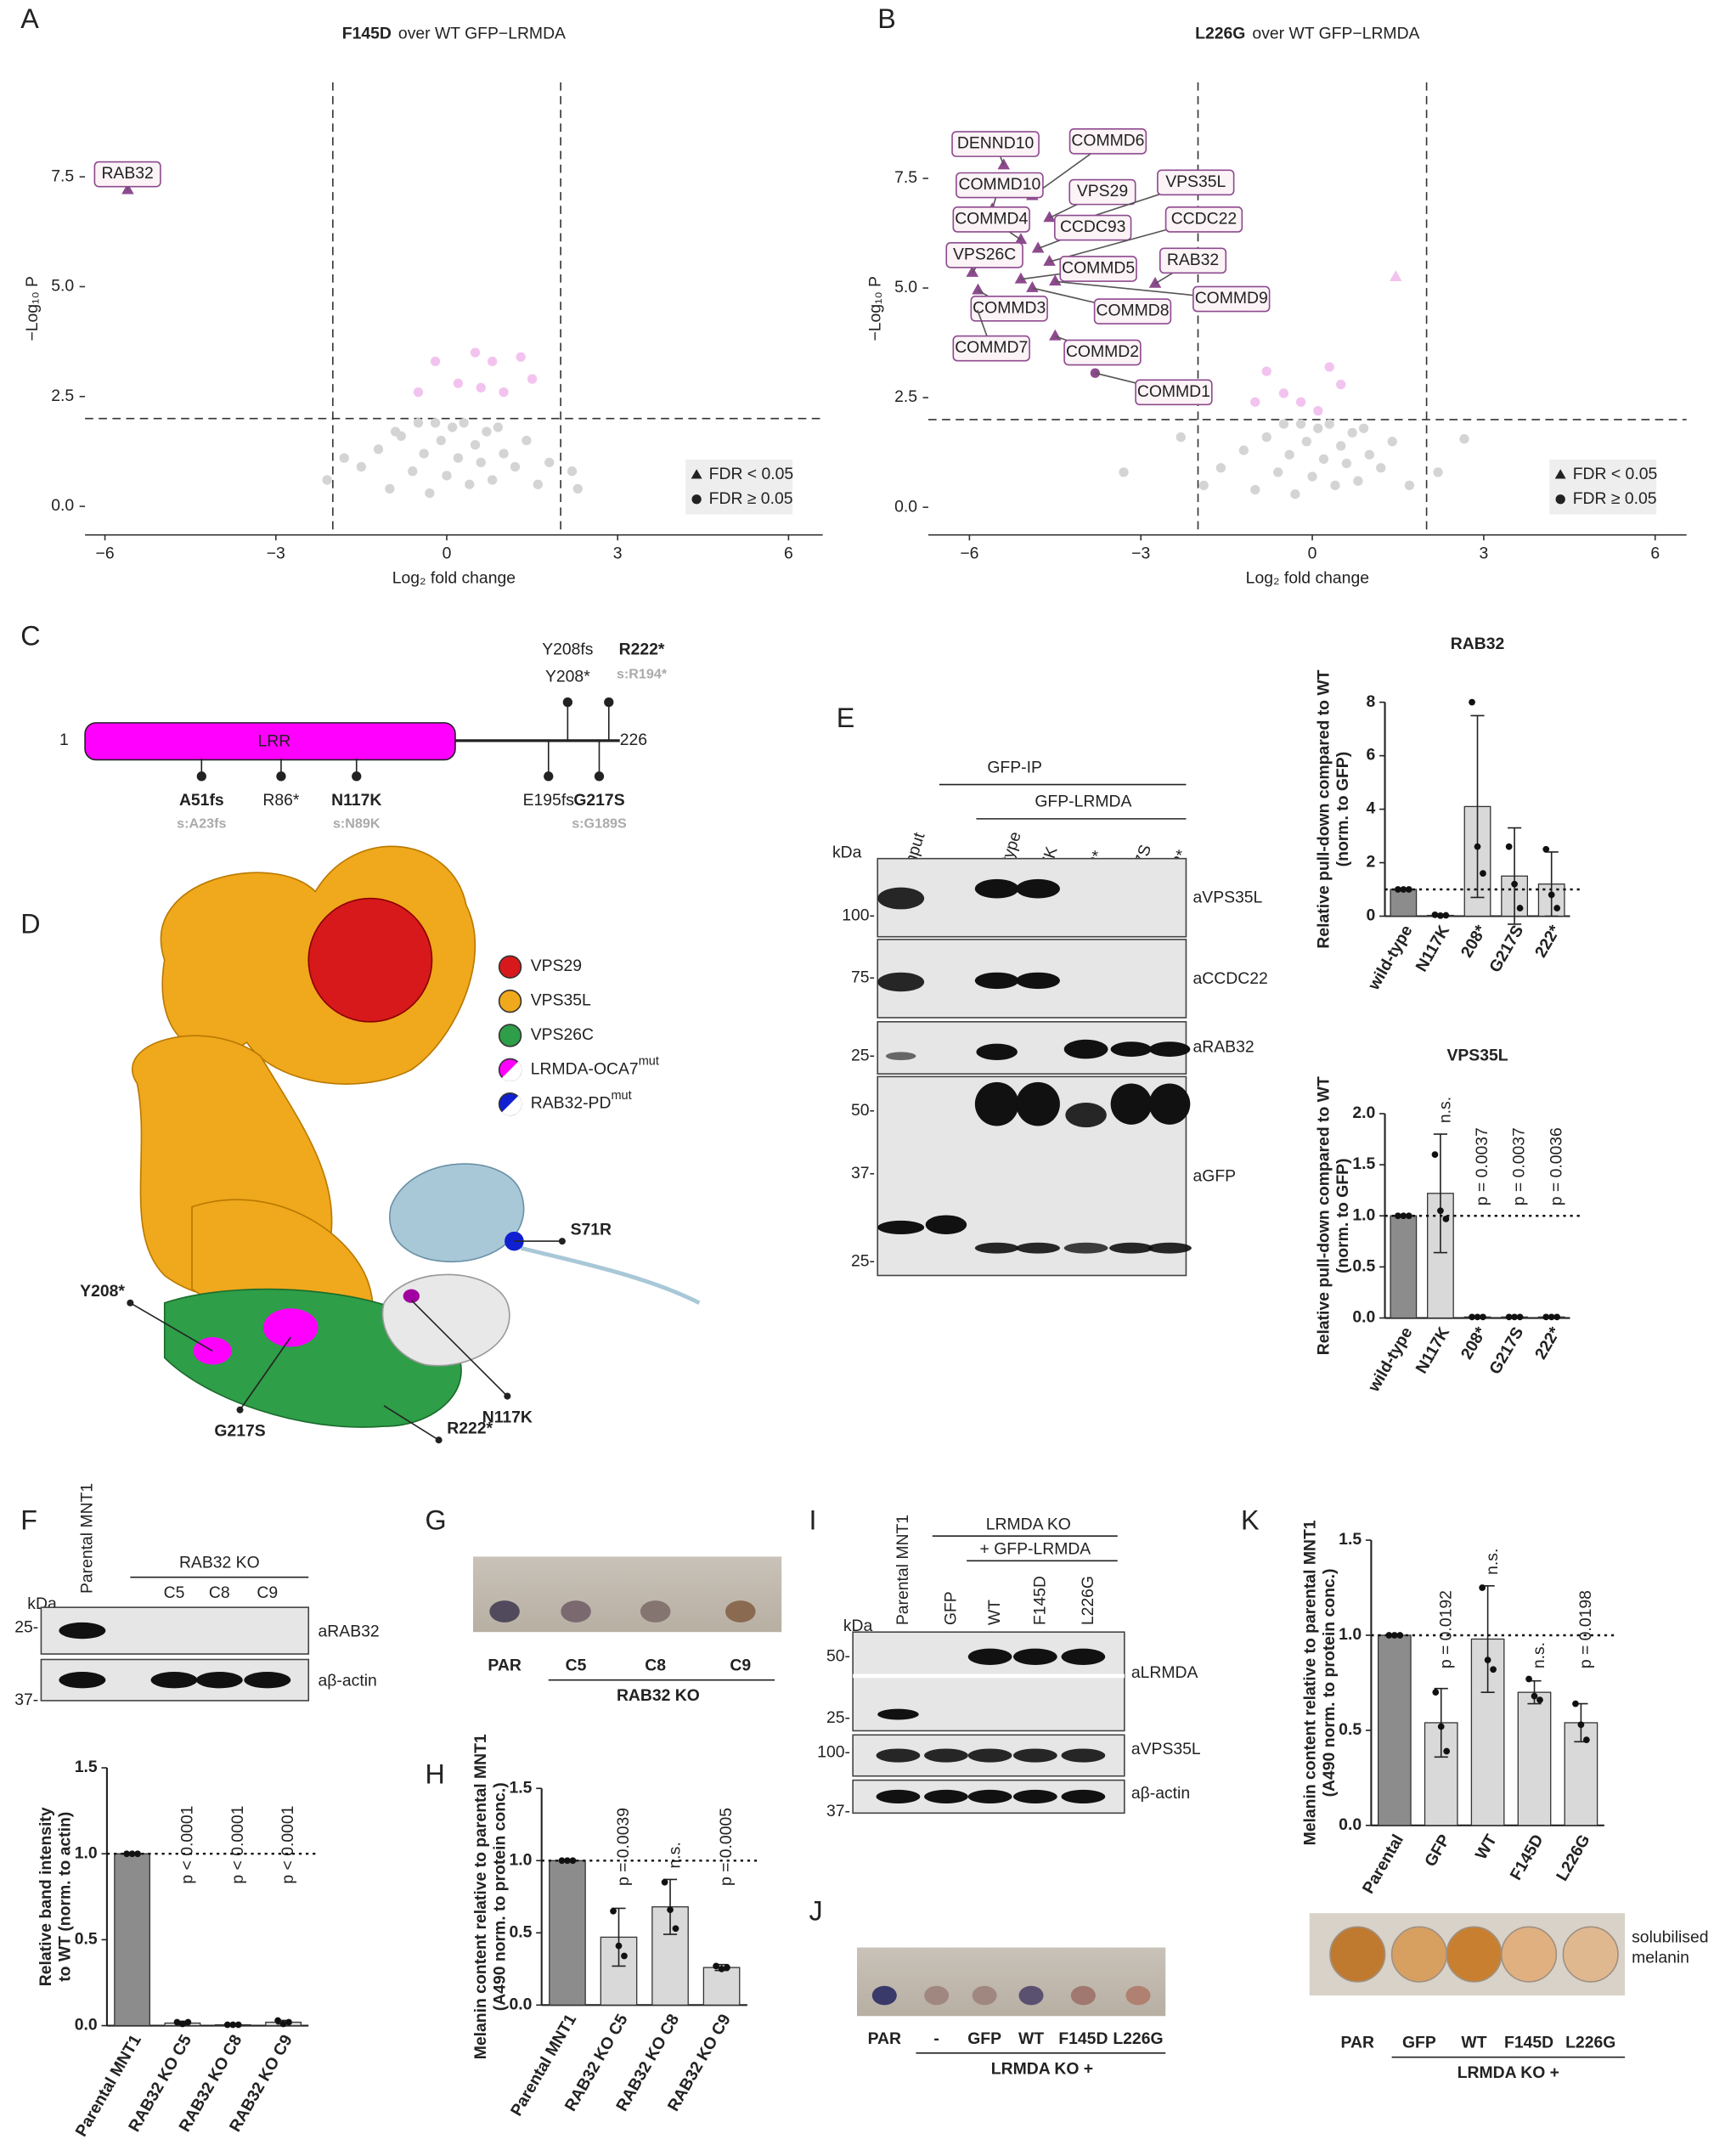 The width and height of the screenshot is (1714, 2156). I want to click on blot-header: + GFP-LRMDA, so click(1035, 1548).